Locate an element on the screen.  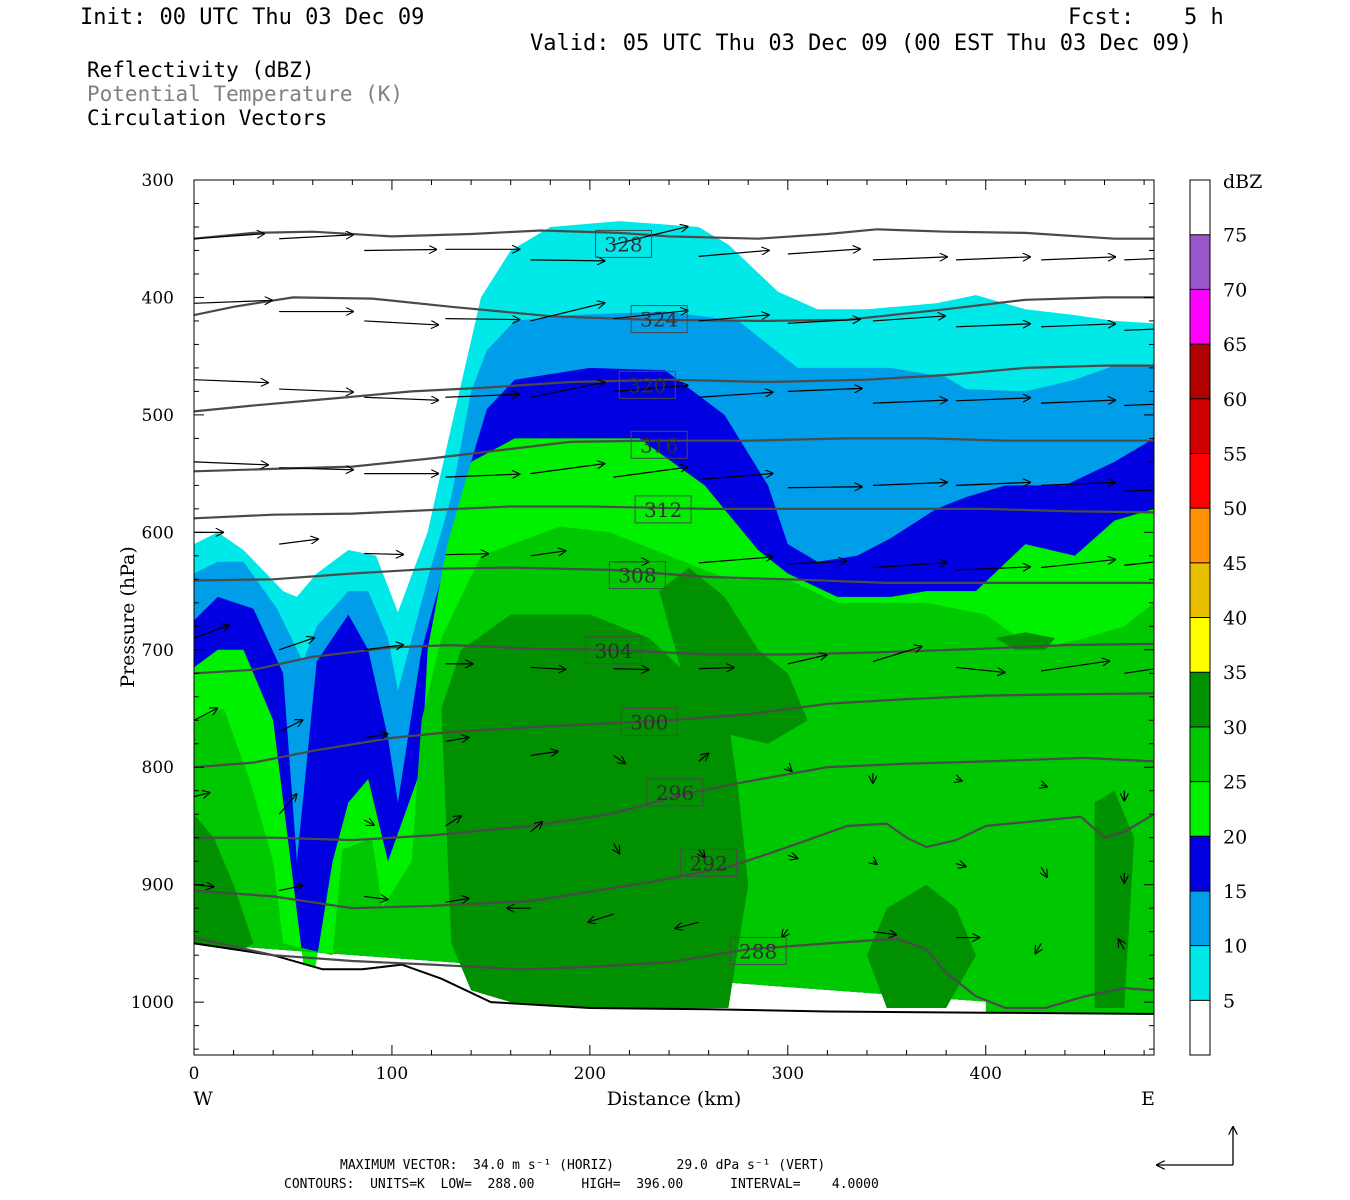
colorbar-level-label: 20 is located at coordinates (1235, 837).